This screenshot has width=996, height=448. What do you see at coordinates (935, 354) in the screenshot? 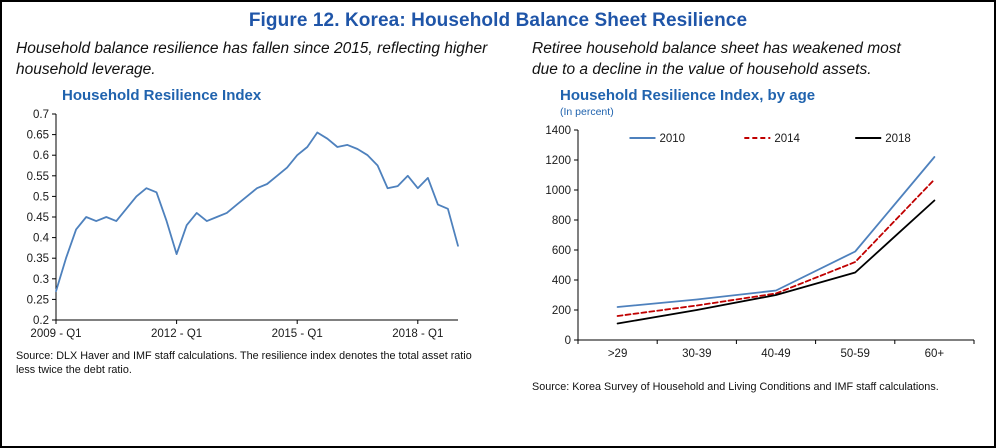
I see `x-category-label: 60+` at bounding box center [935, 354].